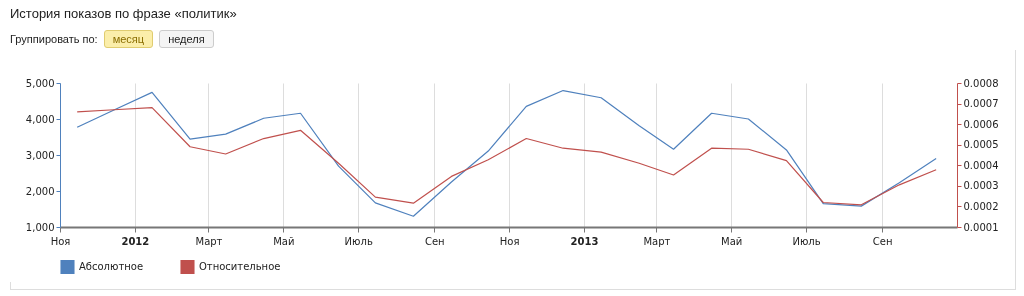 This screenshot has height=296, width=1024. I want to click on y-tick-label: 2,000, so click(40, 191).